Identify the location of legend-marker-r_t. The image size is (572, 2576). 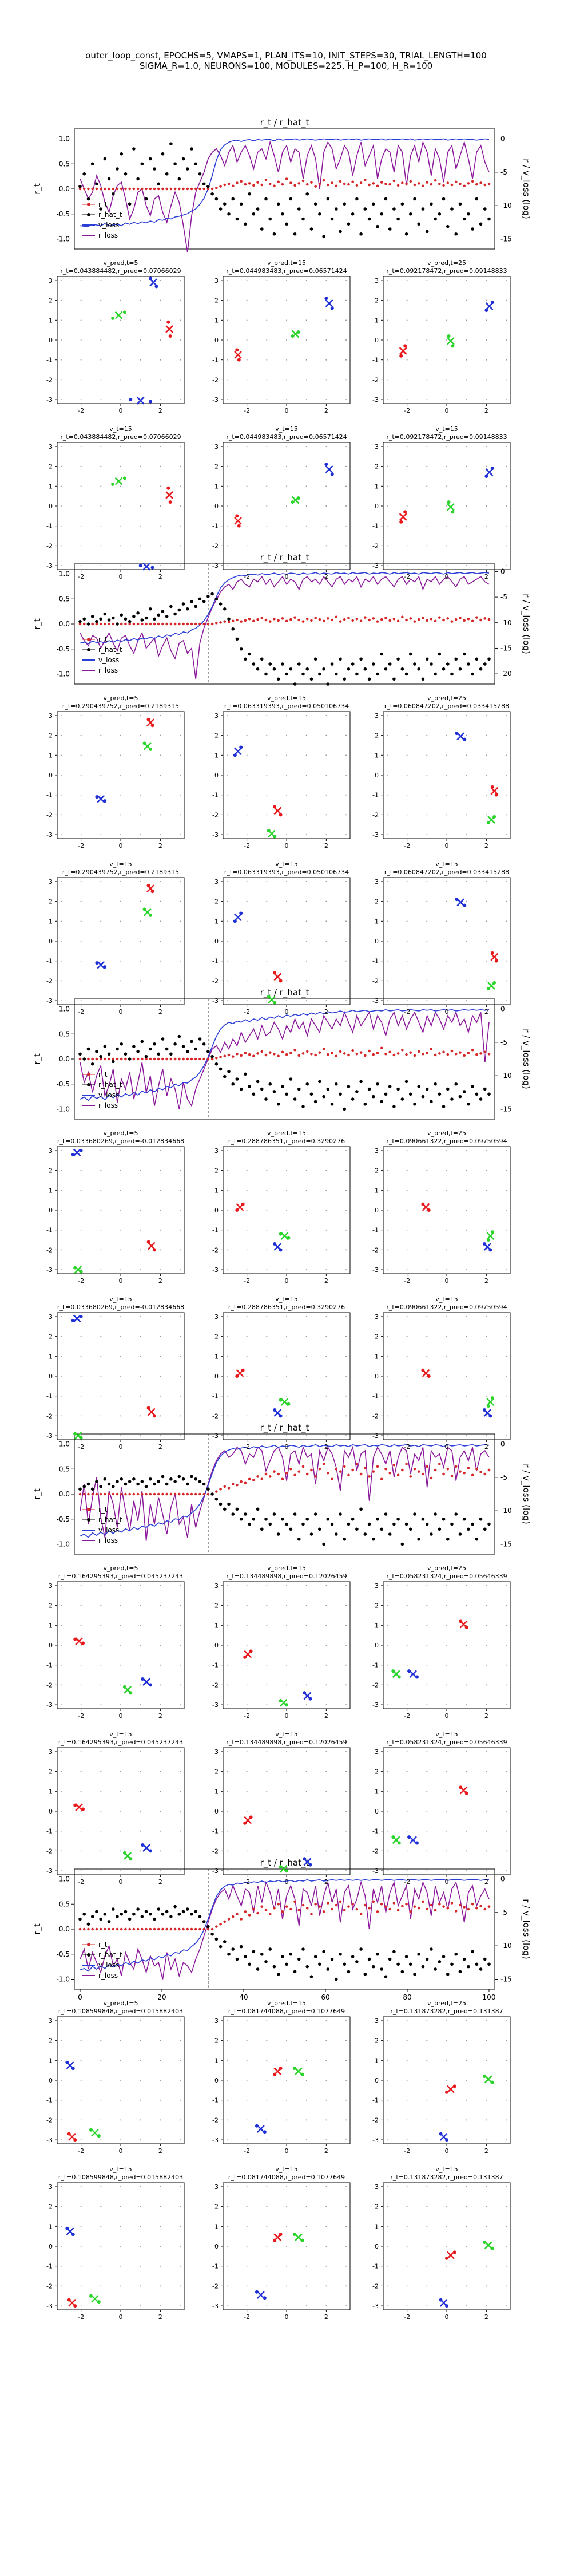
(88, 639).